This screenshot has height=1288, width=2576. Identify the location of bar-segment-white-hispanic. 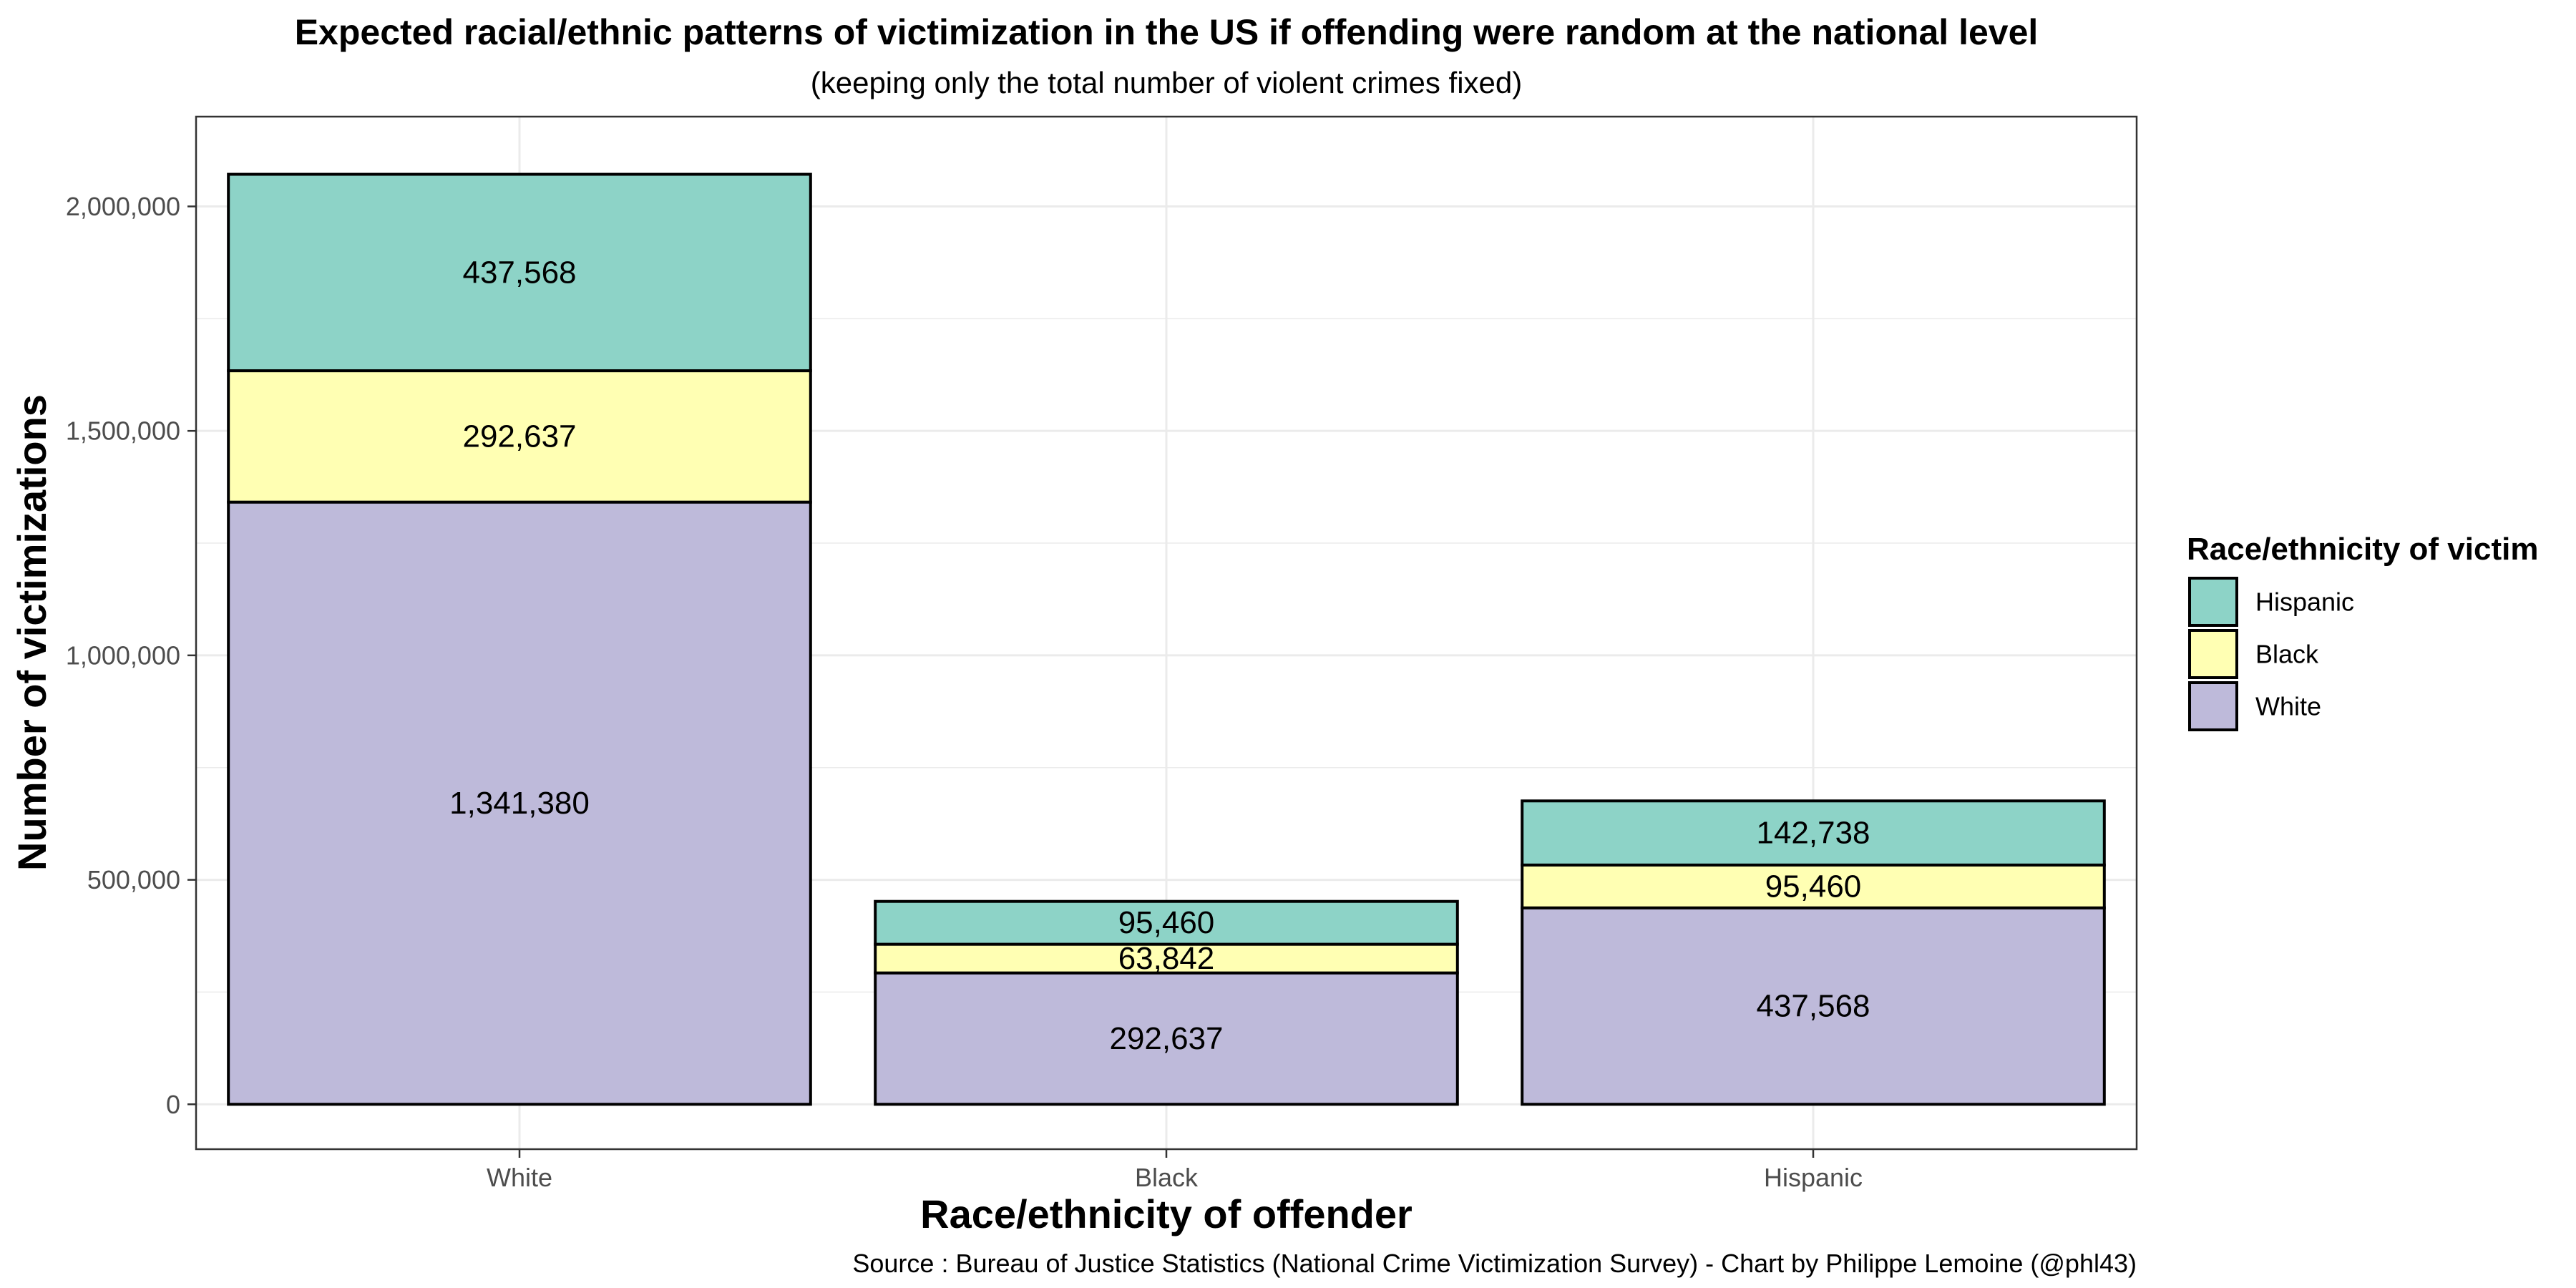
(519, 272).